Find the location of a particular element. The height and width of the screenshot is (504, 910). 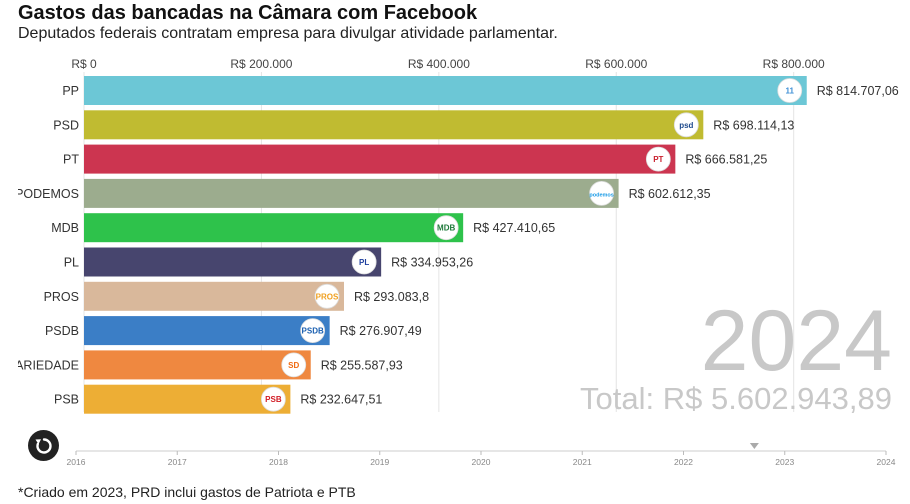

value-label: R$ 602.612,35 is located at coordinates (670, 194).